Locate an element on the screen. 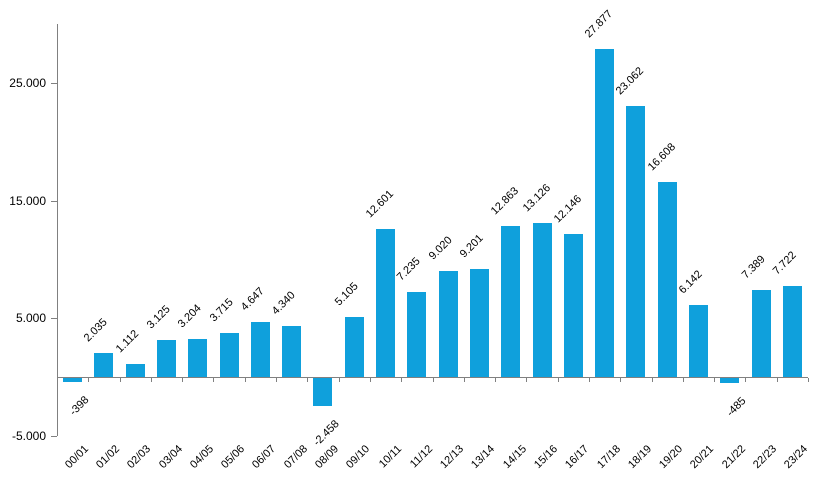 This screenshot has width=813, height=491. bar-value-label: 7.722 is located at coordinates (784, 263).